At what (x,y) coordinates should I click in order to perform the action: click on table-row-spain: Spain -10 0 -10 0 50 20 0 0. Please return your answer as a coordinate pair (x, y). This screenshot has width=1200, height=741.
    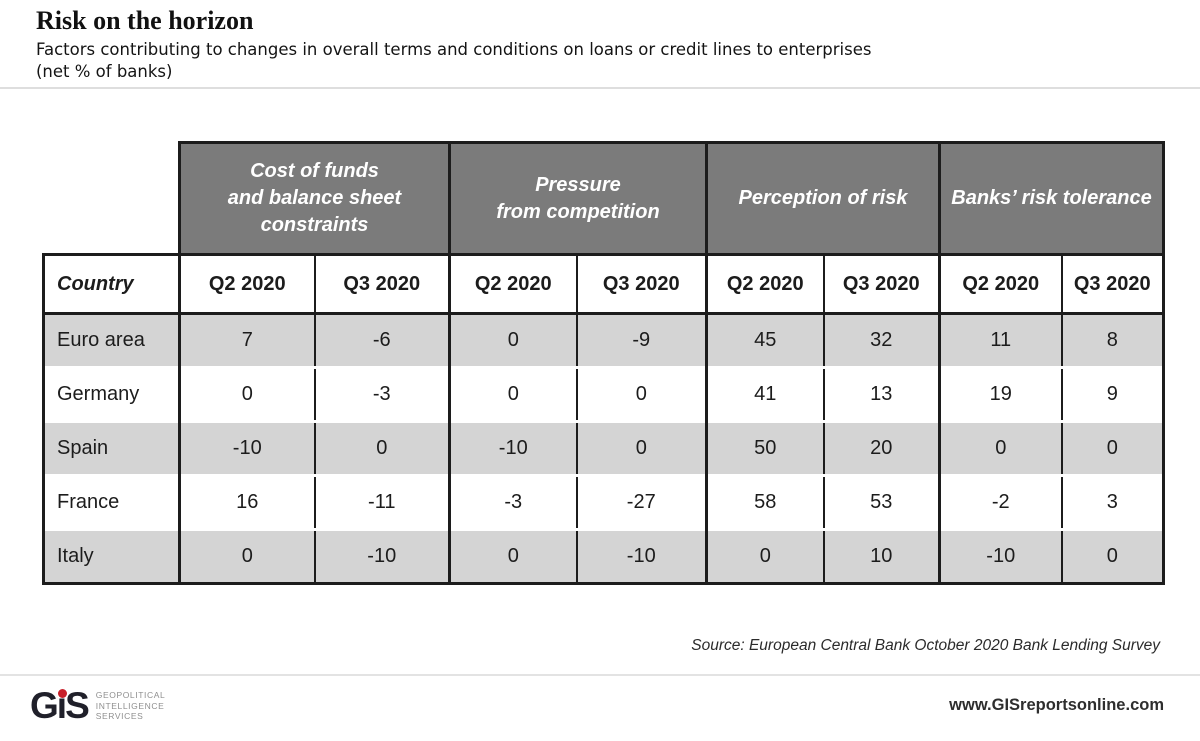
    Looking at the image, I should click on (603, 448).